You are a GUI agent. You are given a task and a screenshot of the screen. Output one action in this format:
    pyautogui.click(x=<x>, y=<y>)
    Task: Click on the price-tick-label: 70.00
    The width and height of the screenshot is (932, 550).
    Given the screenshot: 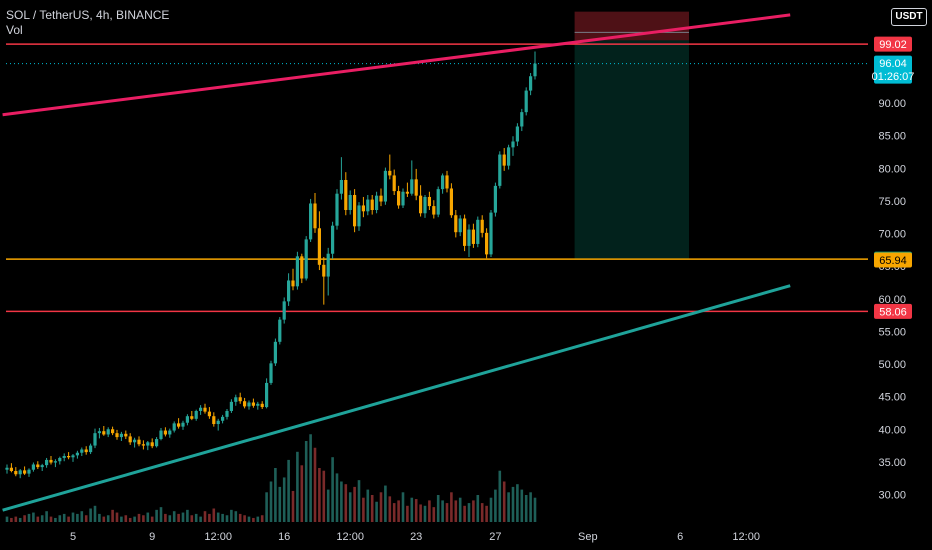 What is the action you would take?
    pyautogui.click(x=892, y=235)
    